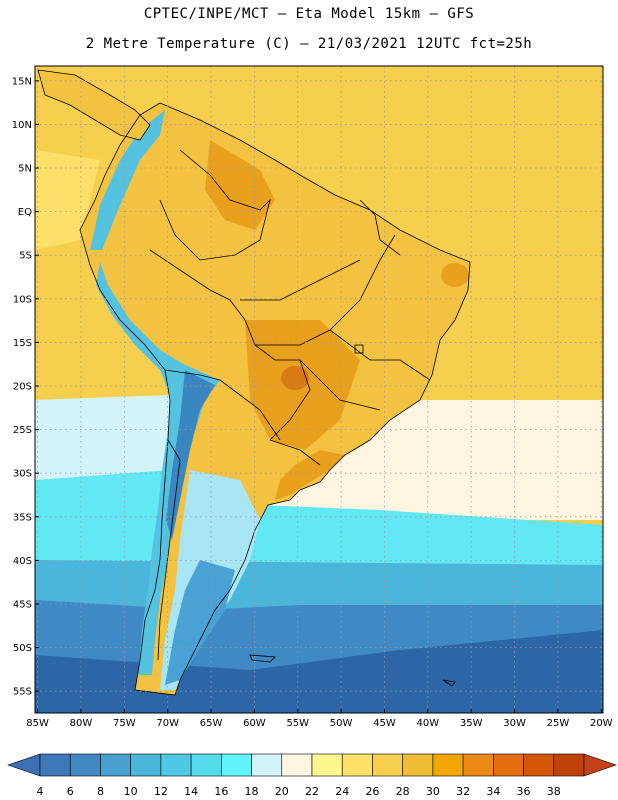 Image resolution: width=618 pixels, height=800 pixels. I want to click on longitude-tick-label: 80W, so click(81, 723).